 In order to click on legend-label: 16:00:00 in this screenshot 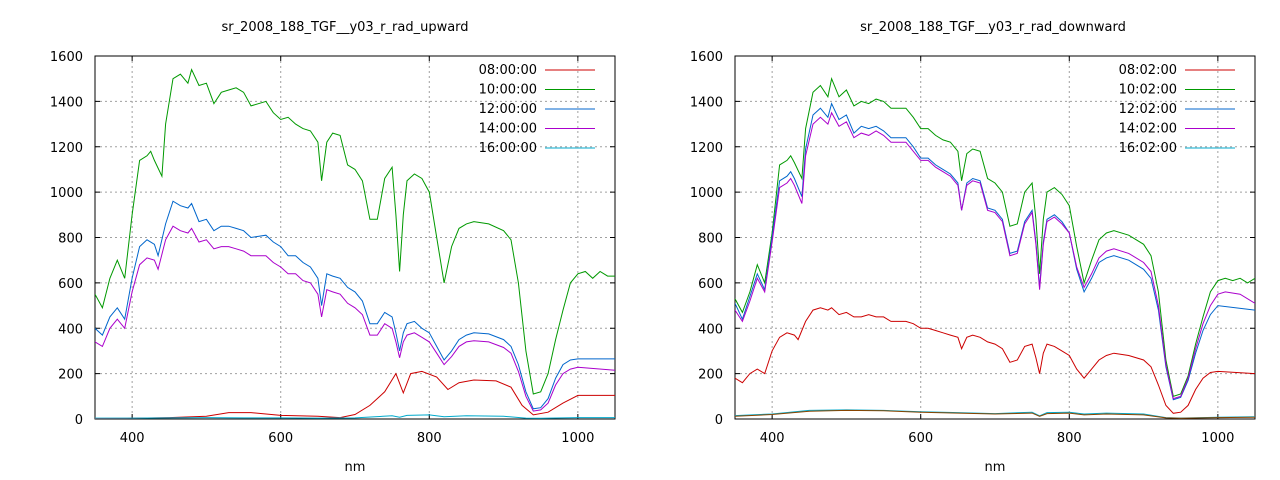, I will do `click(508, 148)`.